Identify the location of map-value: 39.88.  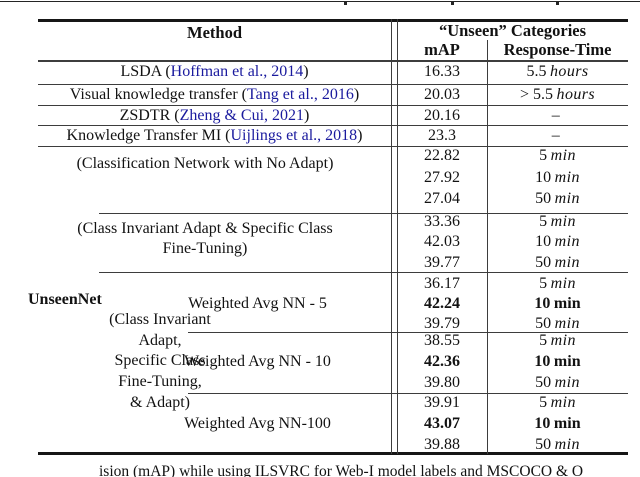
(442, 444).